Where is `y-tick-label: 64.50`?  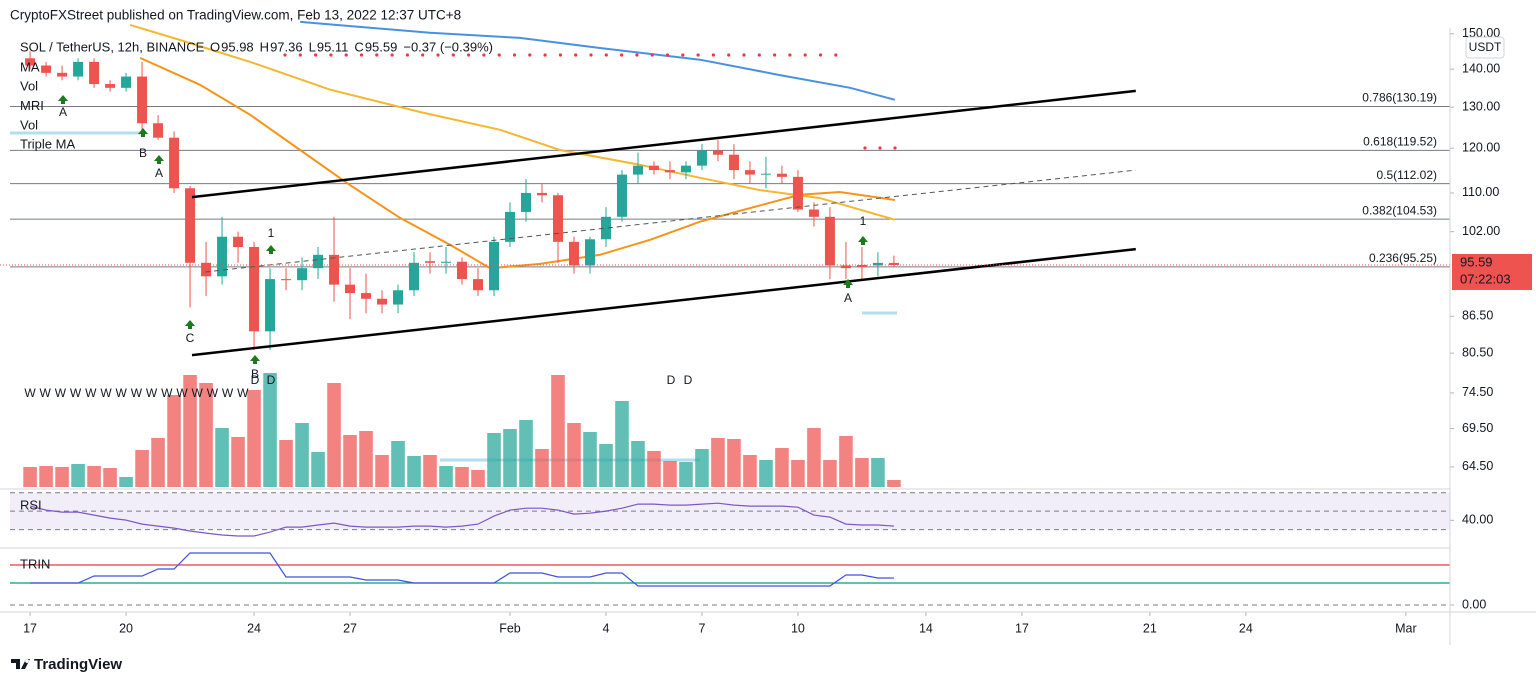 y-tick-label: 64.50 is located at coordinates (1477, 466).